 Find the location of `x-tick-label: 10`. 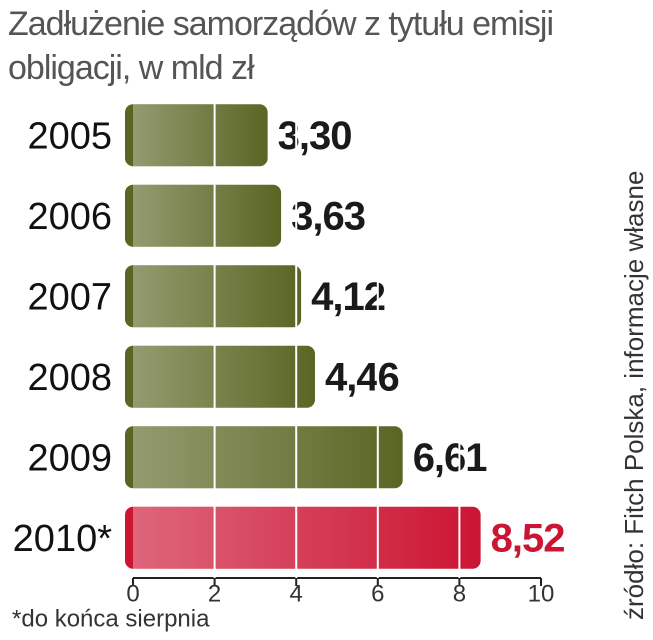

x-tick-label: 10 is located at coordinates (541, 593).